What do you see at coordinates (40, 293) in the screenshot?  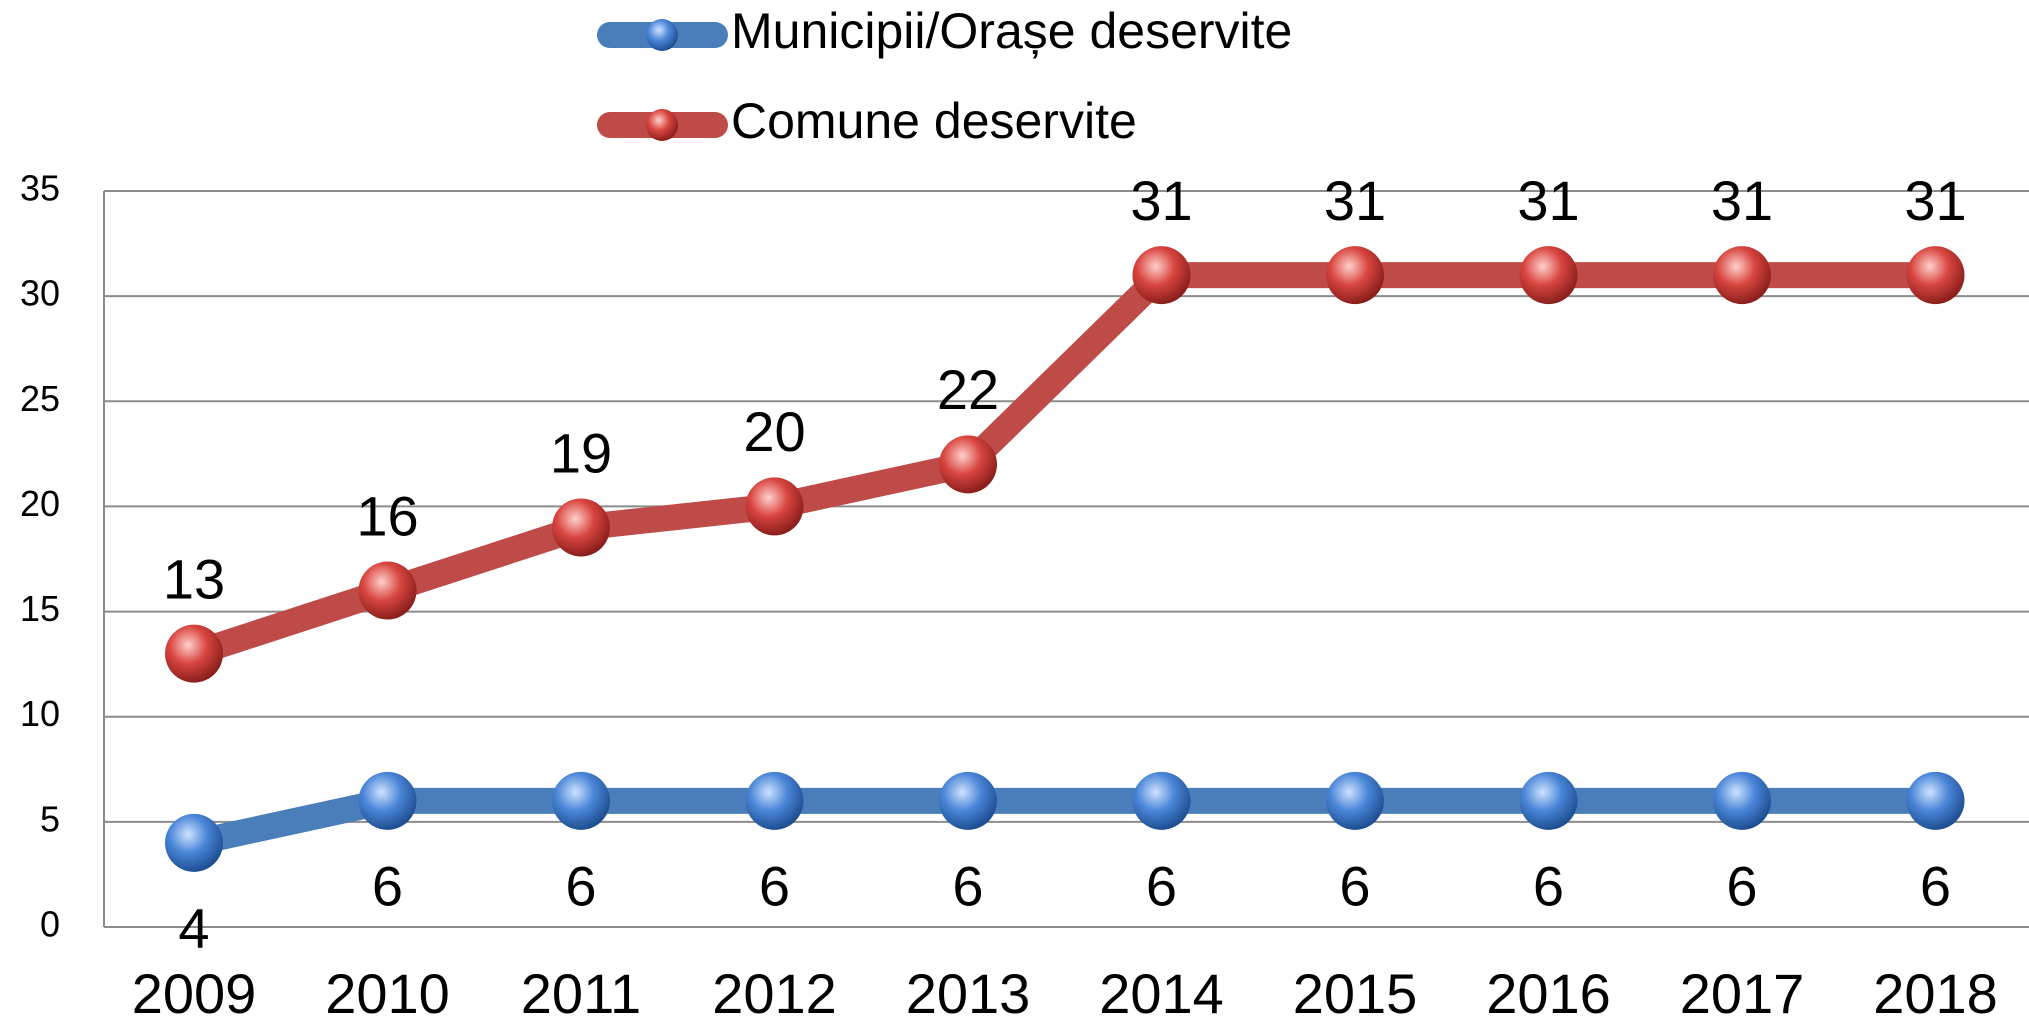 I see `y-tick-label: 30` at bounding box center [40, 293].